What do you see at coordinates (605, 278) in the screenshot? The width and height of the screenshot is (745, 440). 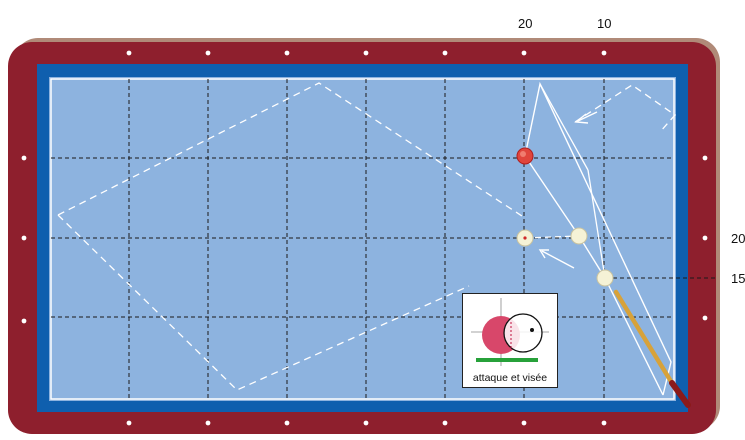 I see `cue-ball` at bounding box center [605, 278].